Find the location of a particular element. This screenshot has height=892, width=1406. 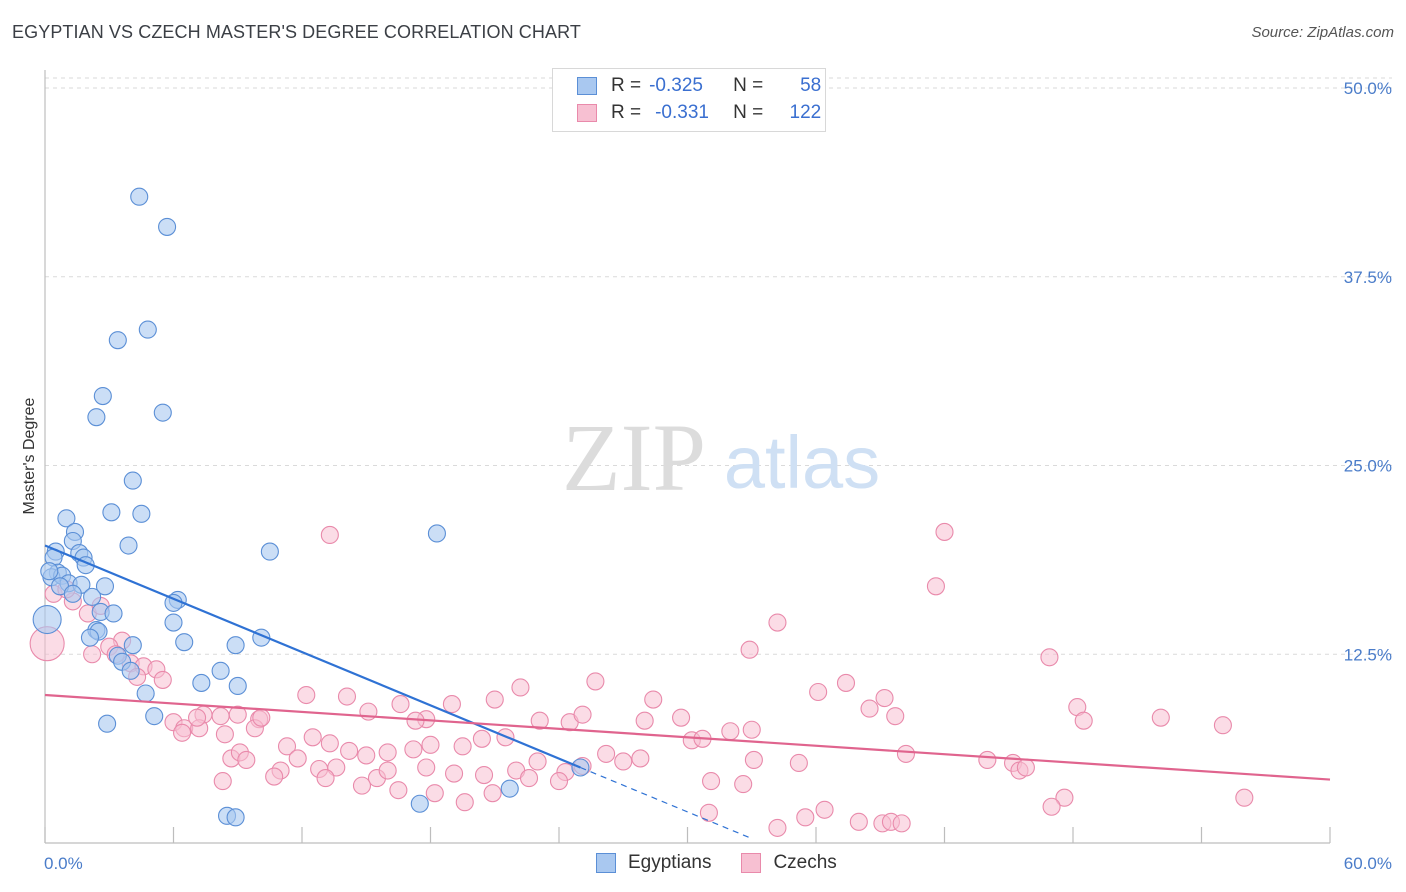

czechs-trend-line is located at coordinates (687, 737).